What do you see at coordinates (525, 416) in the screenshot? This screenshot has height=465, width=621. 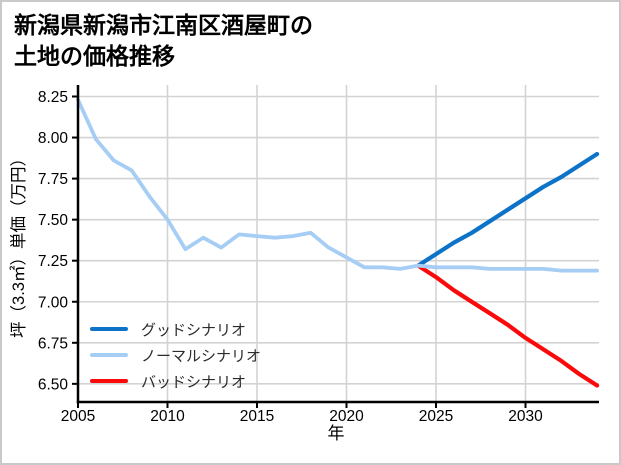 I see `x-tick-label-2030: 2030` at bounding box center [525, 416].